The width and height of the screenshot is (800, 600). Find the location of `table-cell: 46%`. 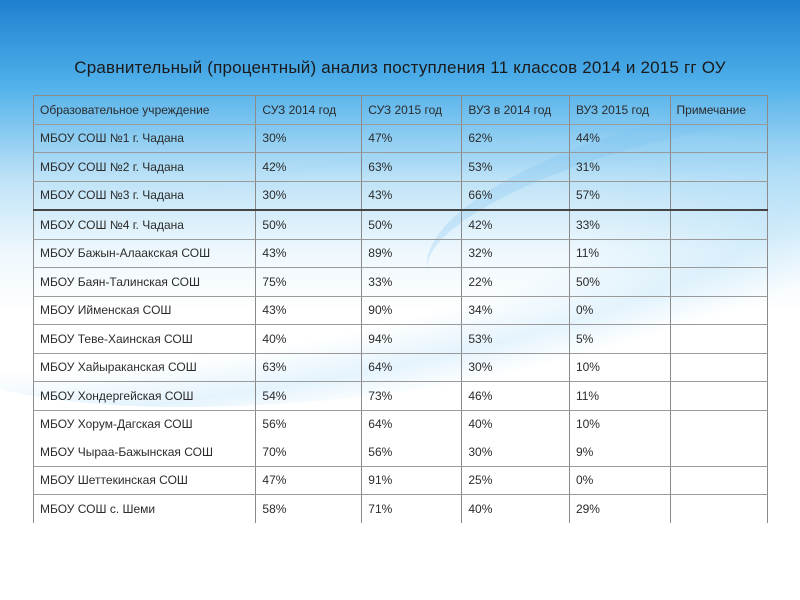

table-cell: 46% is located at coordinates (515, 396).